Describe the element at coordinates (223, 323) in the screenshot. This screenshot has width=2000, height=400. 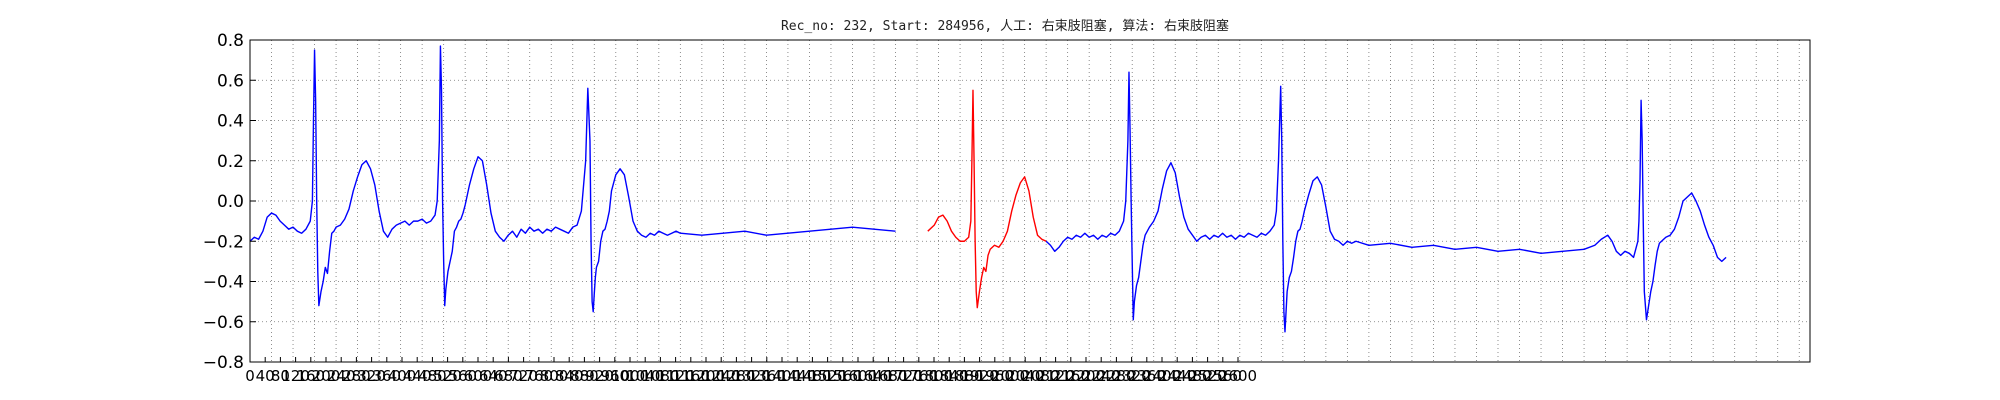
I see `y-tick-label-1: −0.6` at that location.